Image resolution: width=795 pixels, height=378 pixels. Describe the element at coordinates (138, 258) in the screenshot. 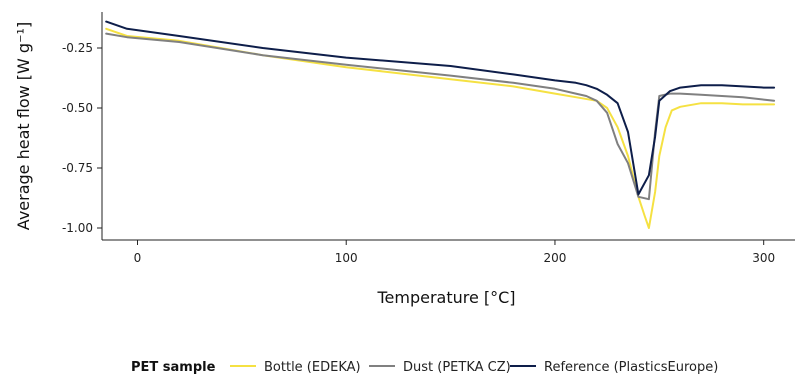

I see `x-tick-label: 0` at that location.